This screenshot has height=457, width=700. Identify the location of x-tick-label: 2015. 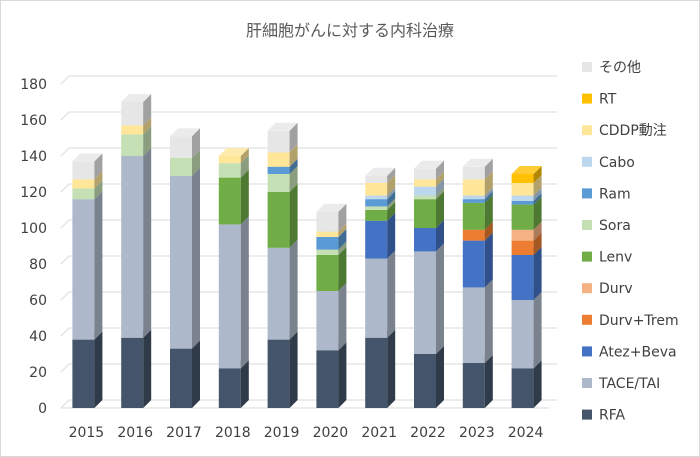
(87, 433).